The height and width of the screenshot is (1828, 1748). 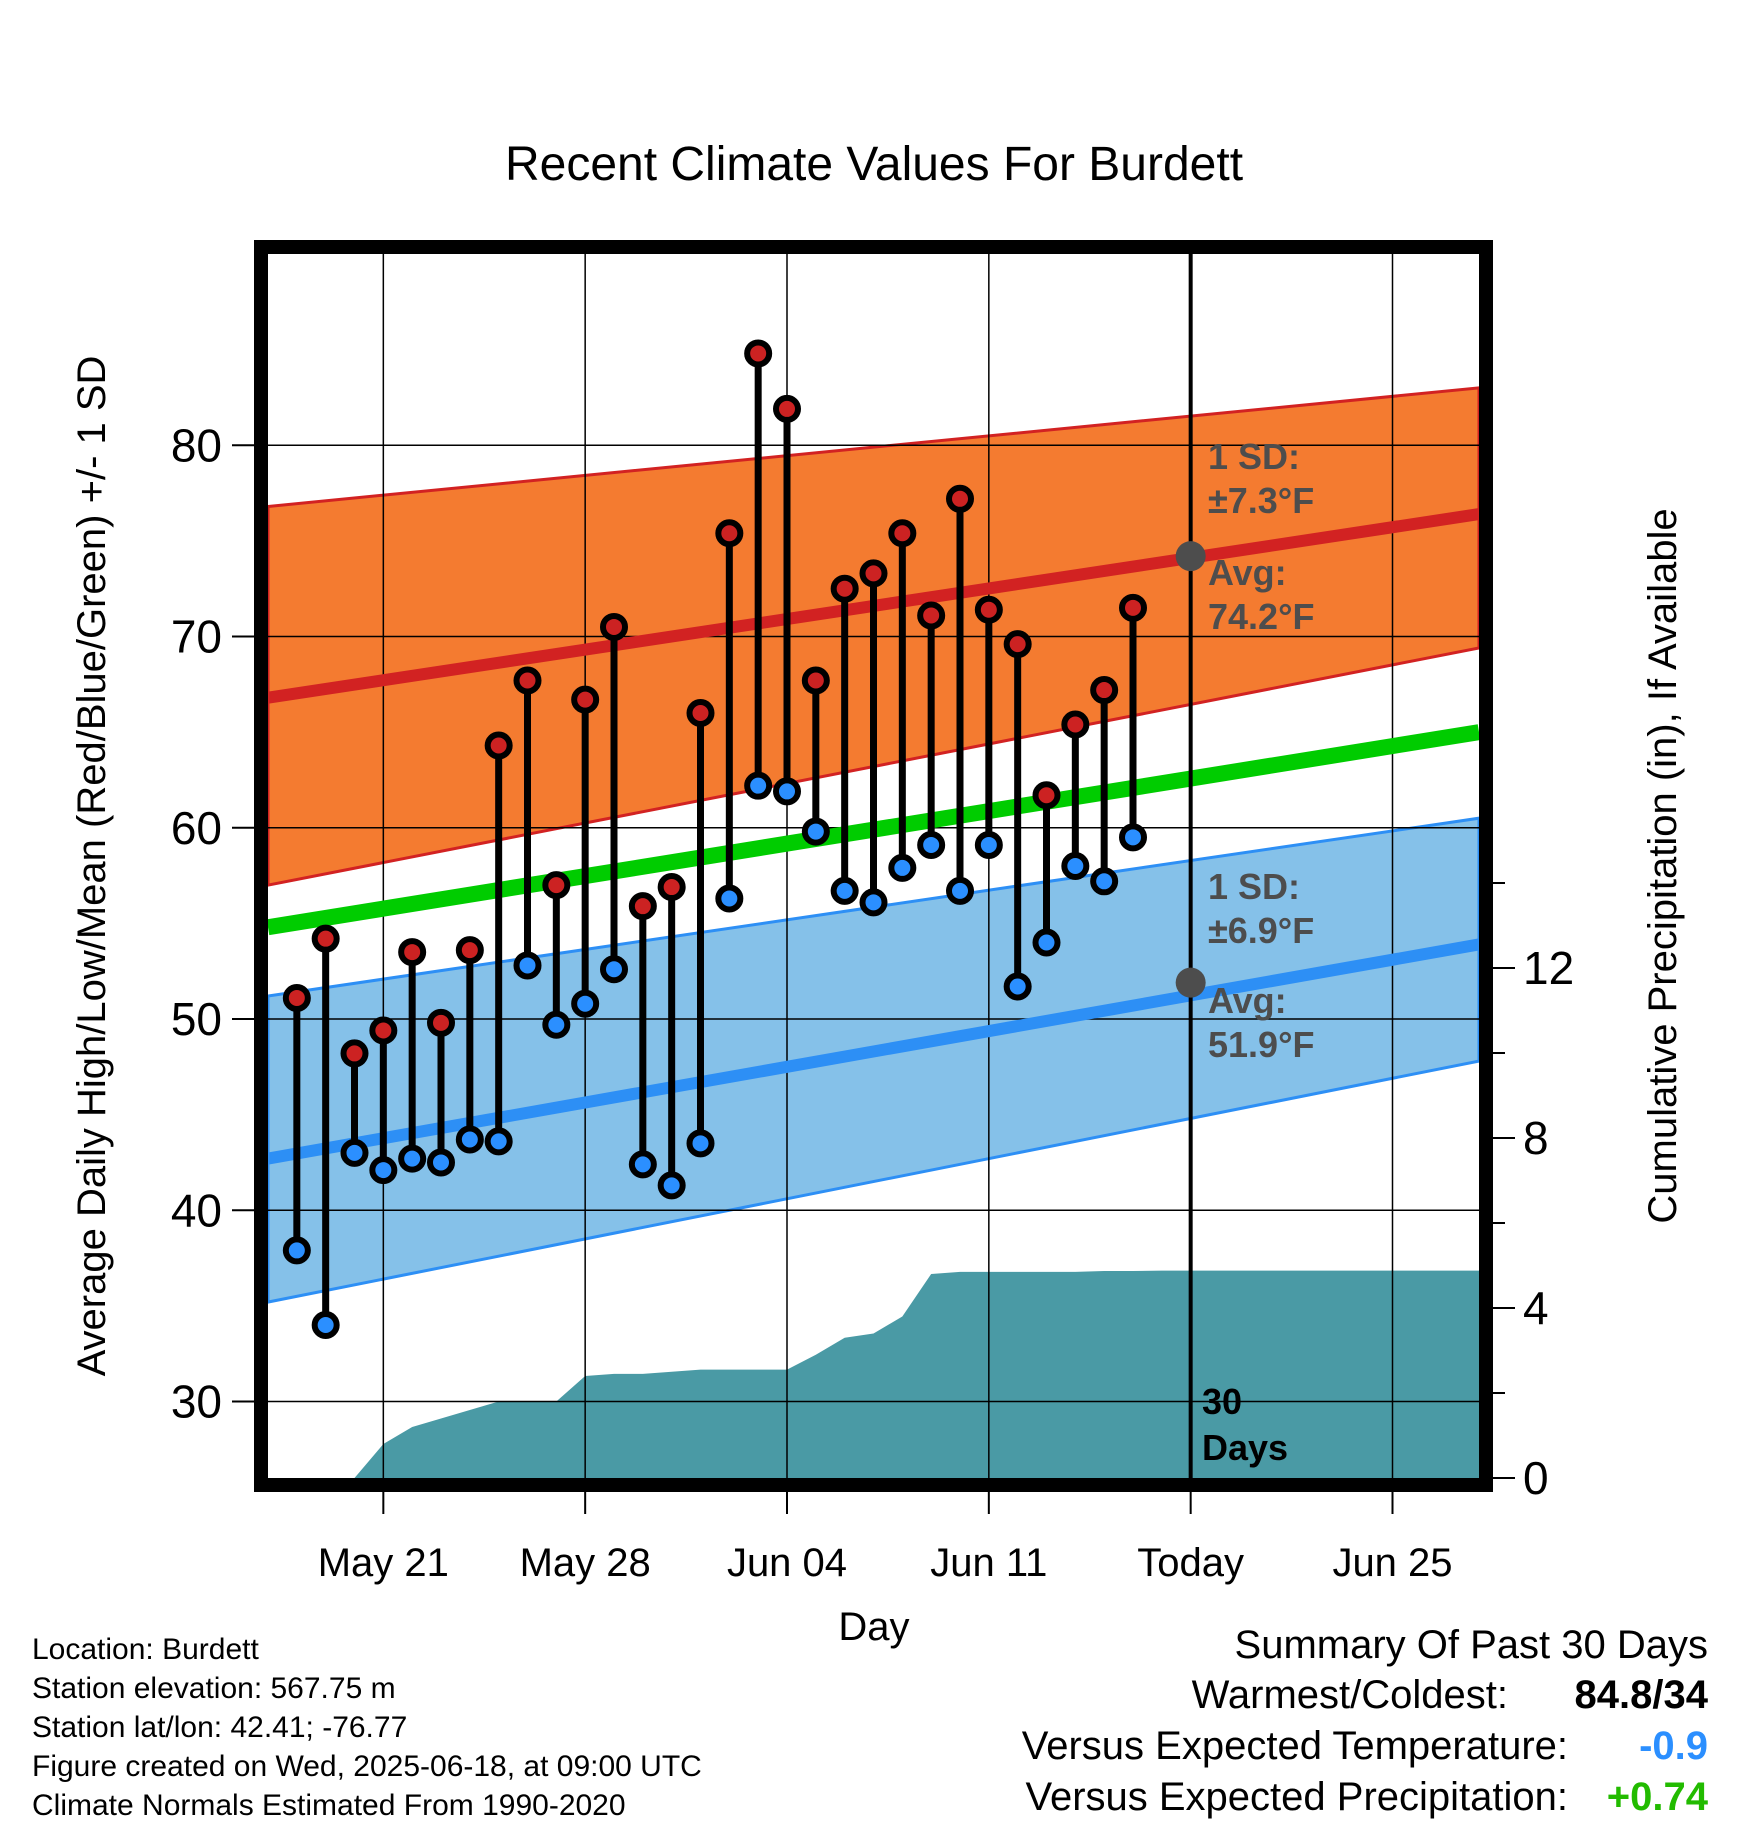 I want to click on today-days-label: Days, so click(x=1245, y=1447).